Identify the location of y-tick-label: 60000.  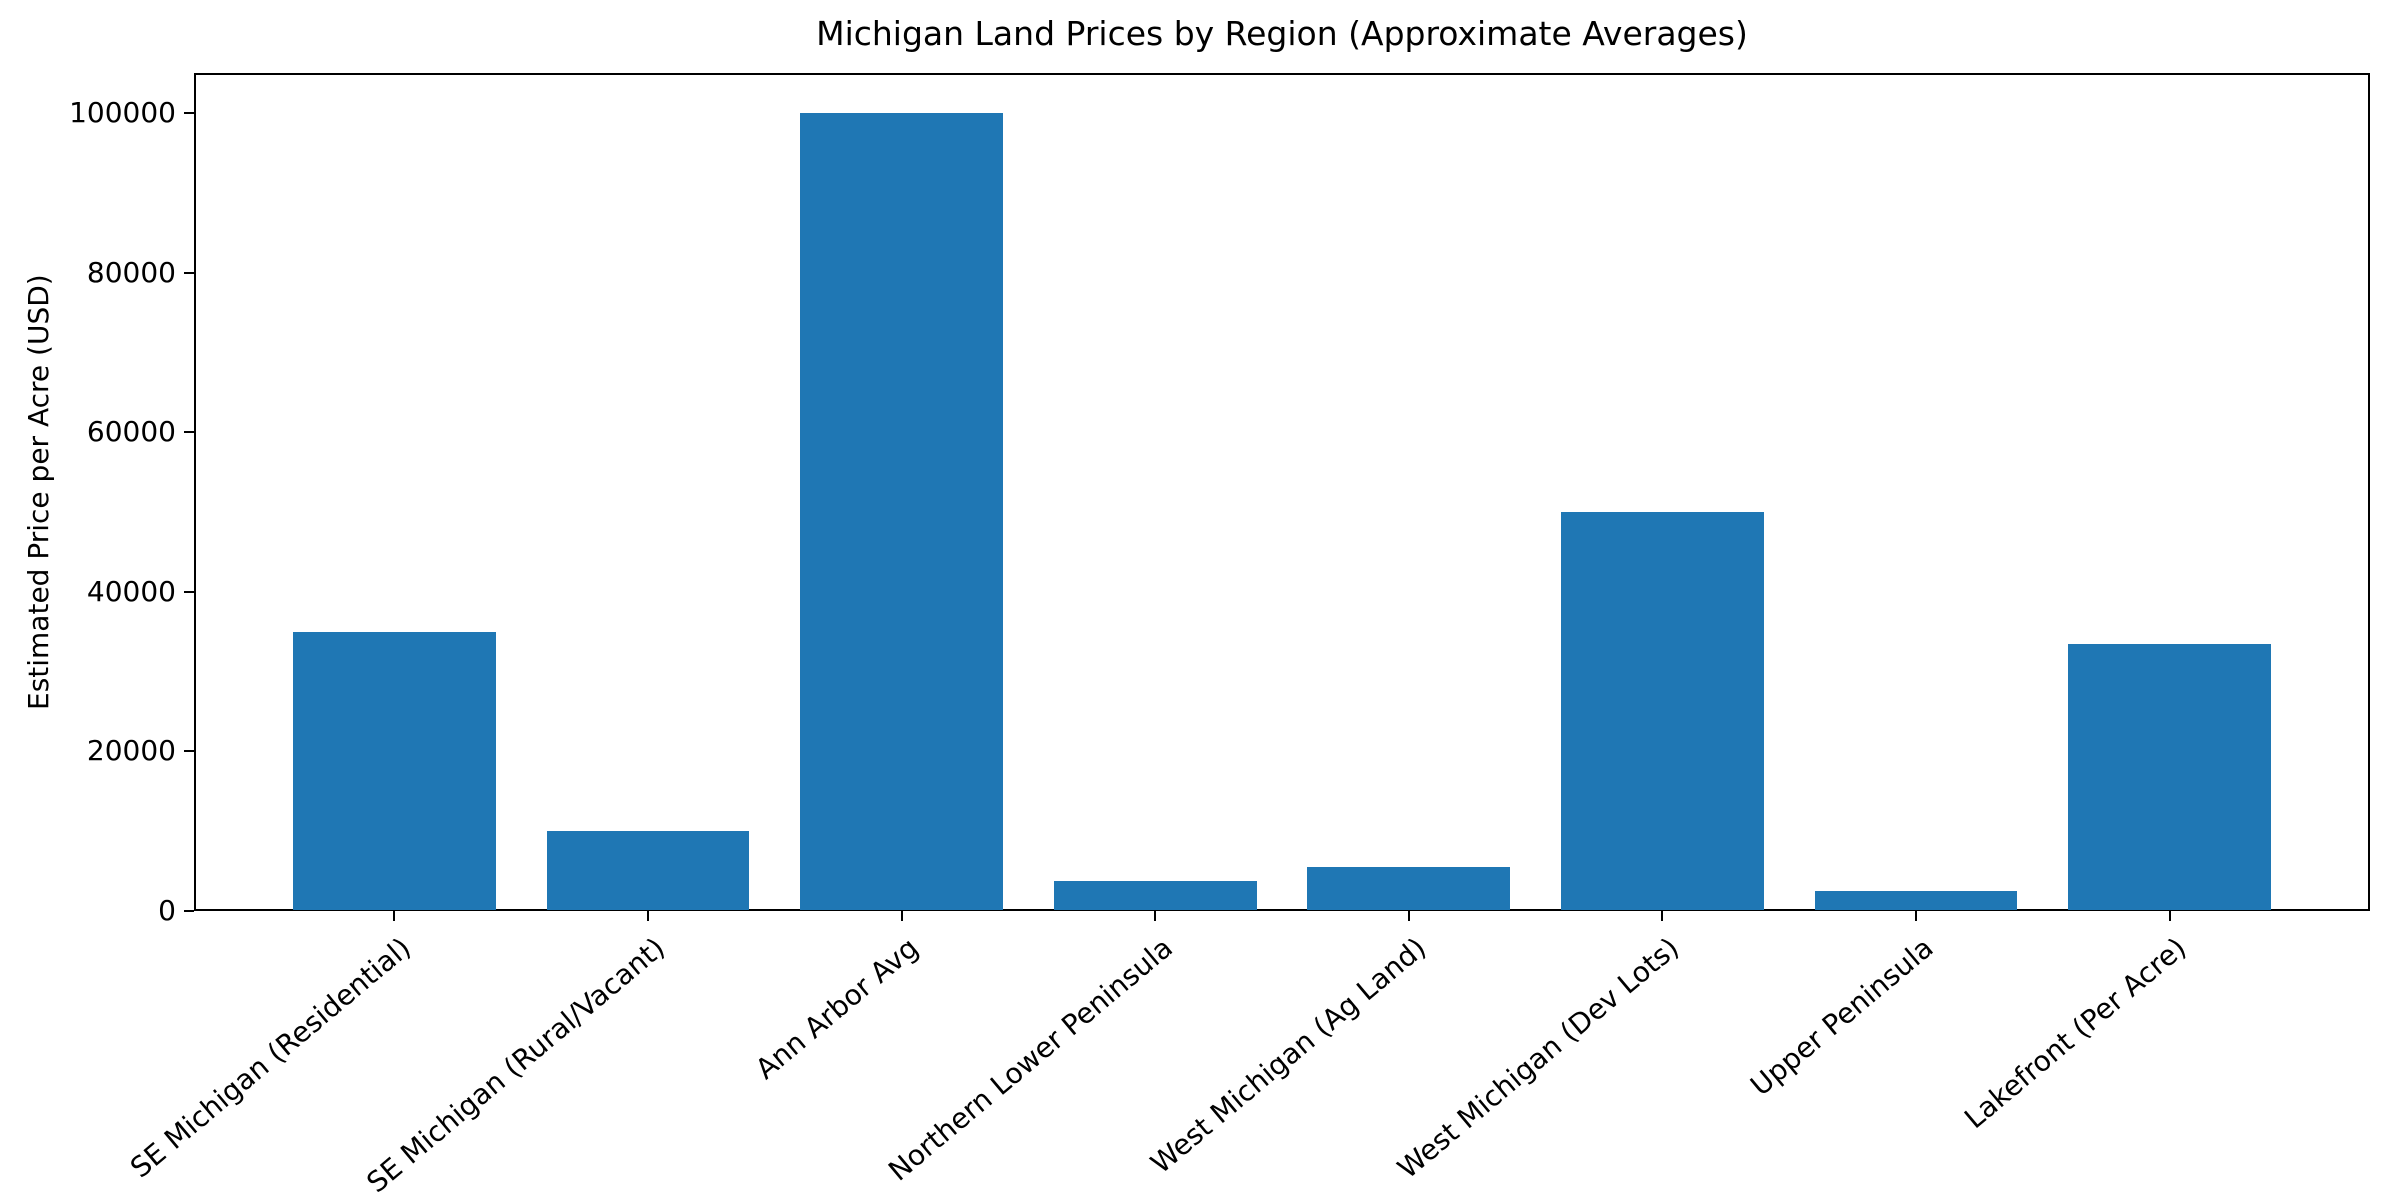
(131, 432).